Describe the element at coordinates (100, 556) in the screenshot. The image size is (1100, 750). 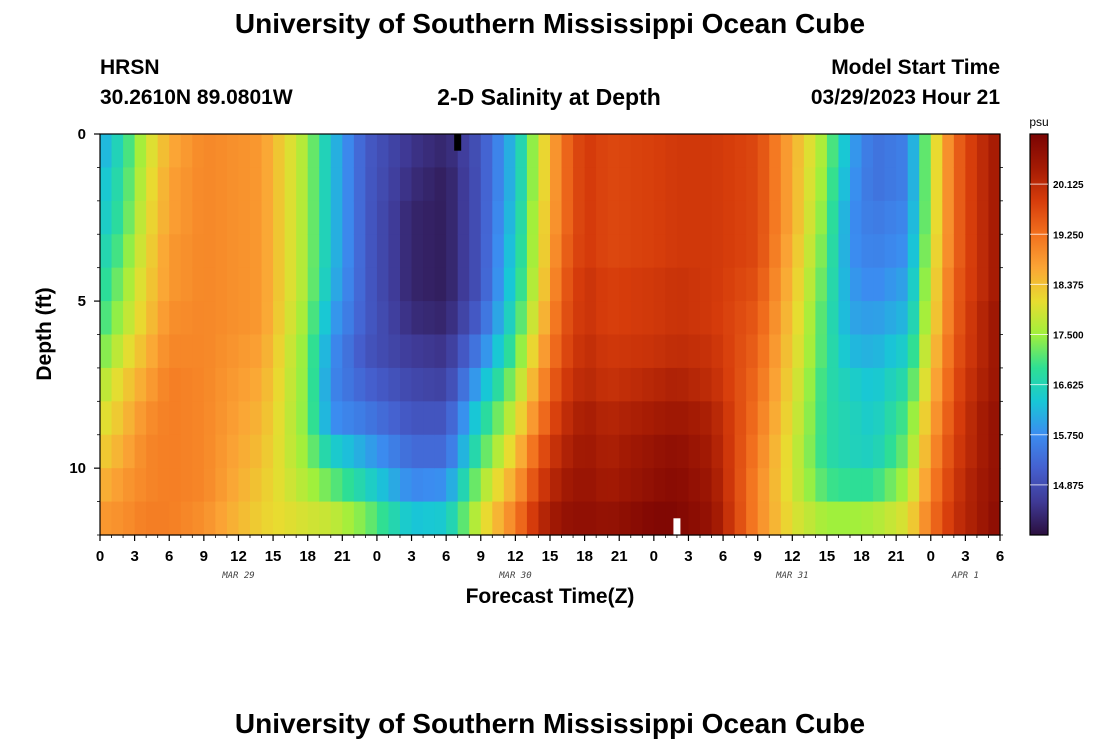
I see `x-tick-label: 0` at that location.